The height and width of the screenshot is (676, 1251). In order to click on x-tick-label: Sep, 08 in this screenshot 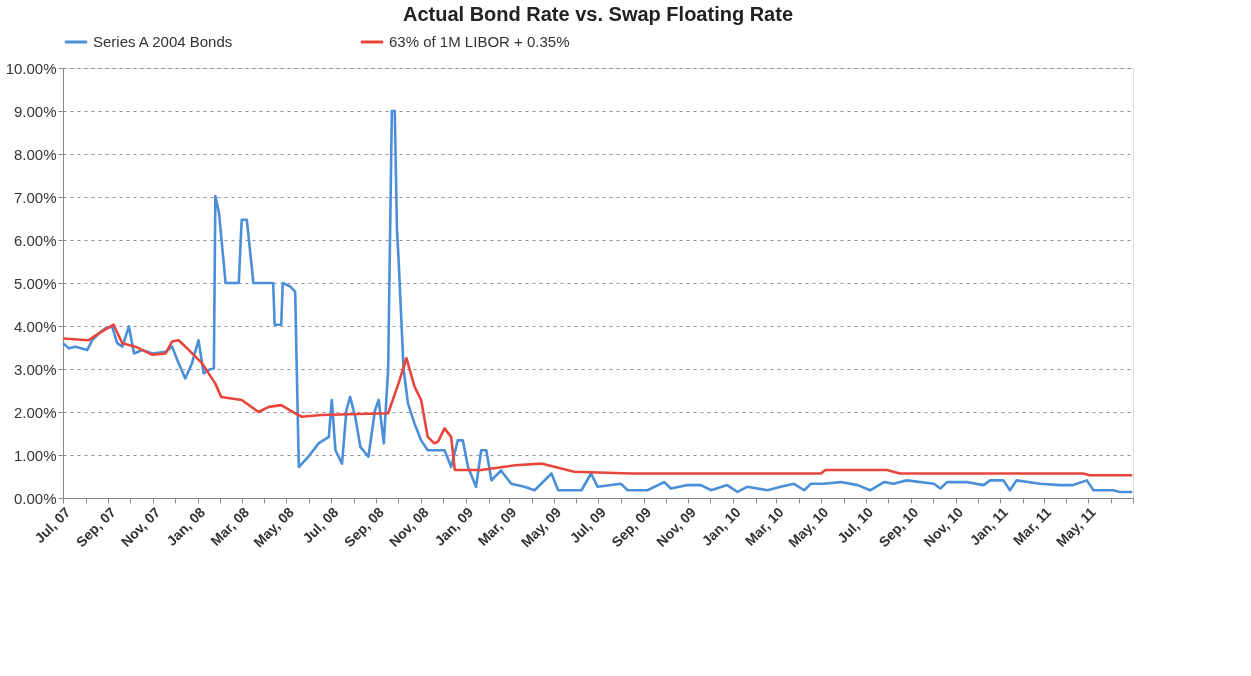, I will do `click(363, 527)`.